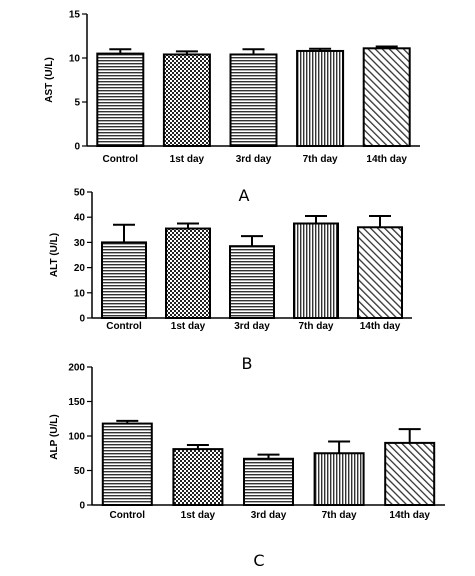 This screenshot has width=475, height=576. I want to click on panel-a-ytick-label: 15, so click(75, 15).